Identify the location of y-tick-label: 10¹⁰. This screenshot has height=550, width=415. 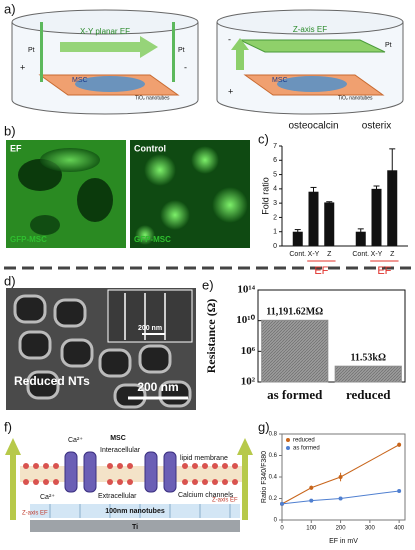
(245, 320).